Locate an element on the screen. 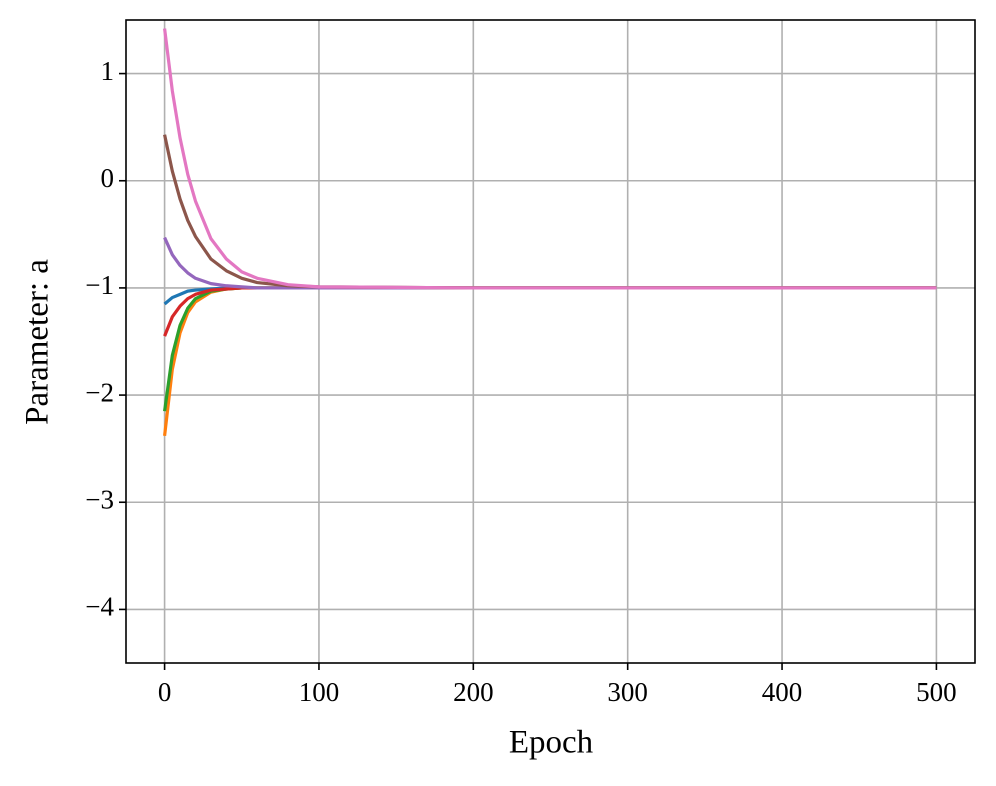 Image resolution: width=996 pixels, height=786 pixels. y-tick-label: 0 is located at coordinates (108, 178).